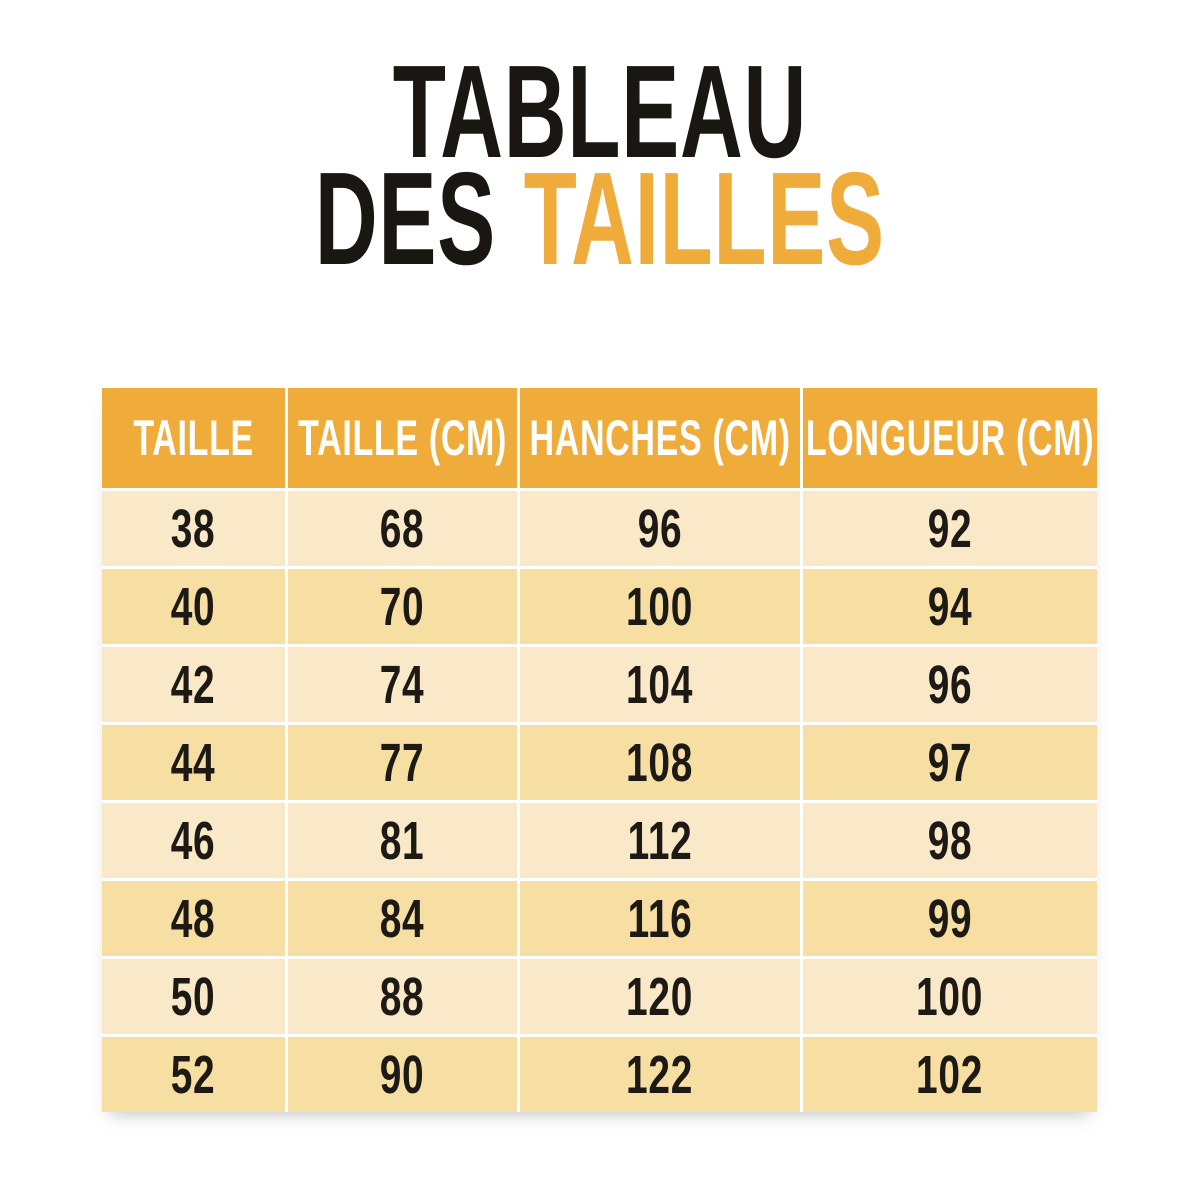  What do you see at coordinates (660, 840) in the screenshot?
I see `table-cell: 112` at bounding box center [660, 840].